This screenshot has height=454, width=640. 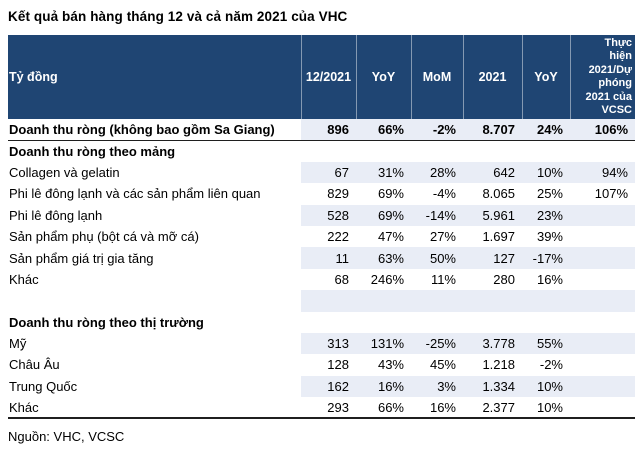 I want to click on row-label: Doanh thu ròng (không bao gồm Sa Giang), so click(x=154, y=130).